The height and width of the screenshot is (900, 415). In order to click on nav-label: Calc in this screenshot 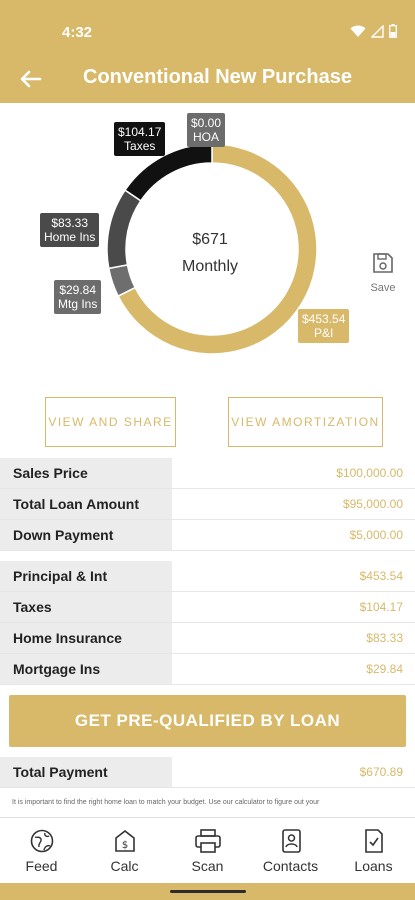, I will do `click(124, 866)`.